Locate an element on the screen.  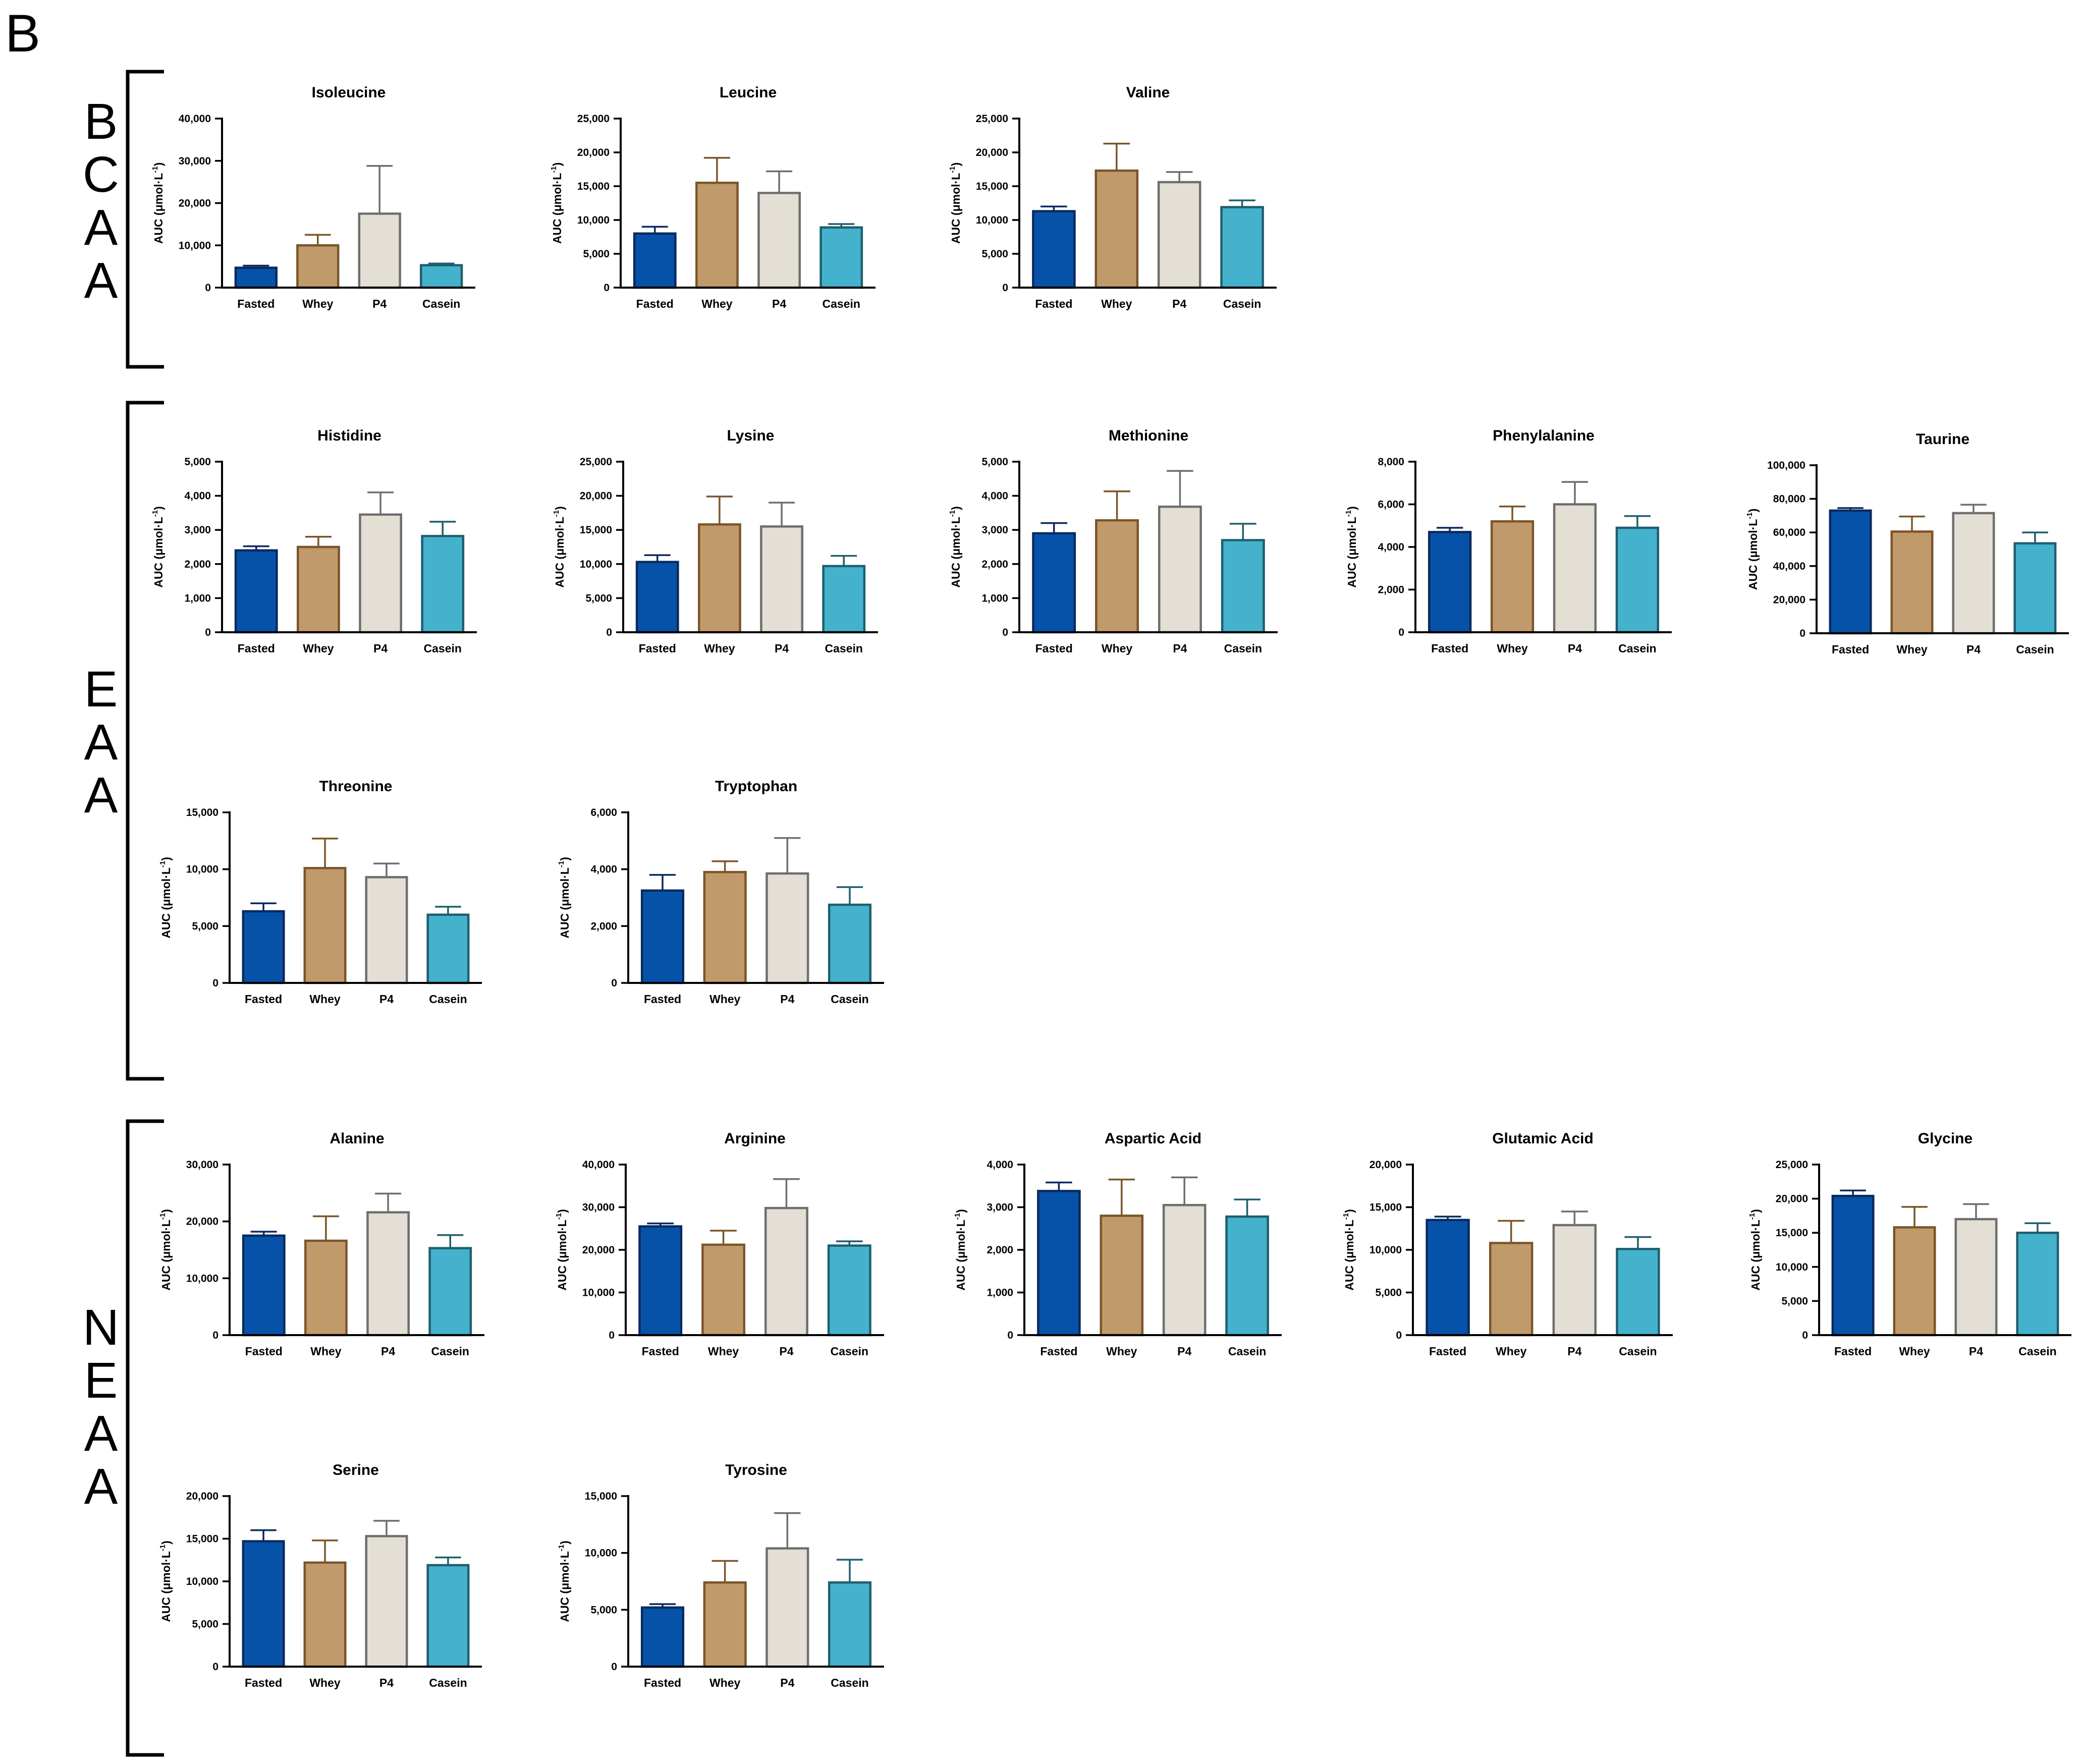
y-tick-label: 40,000 is located at coordinates (1789, 566).